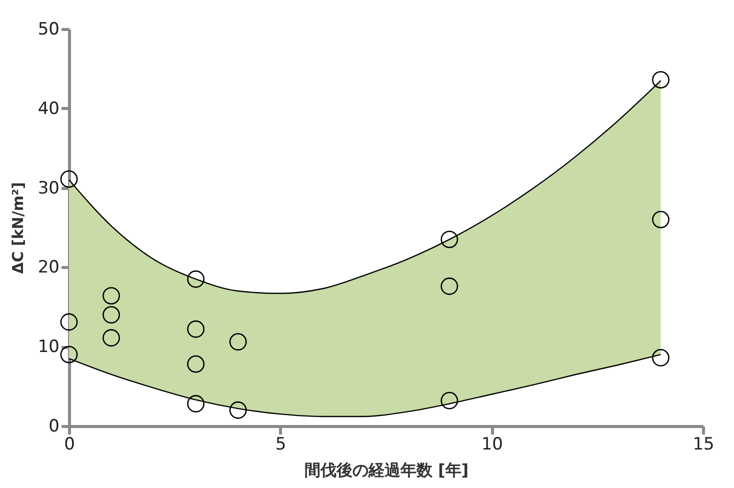 The height and width of the screenshot is (488, 734). What do you see at coordinates (69, 444) in the screenshot?
I see `x-tick-label: 0` at bounding box center [69, 444].